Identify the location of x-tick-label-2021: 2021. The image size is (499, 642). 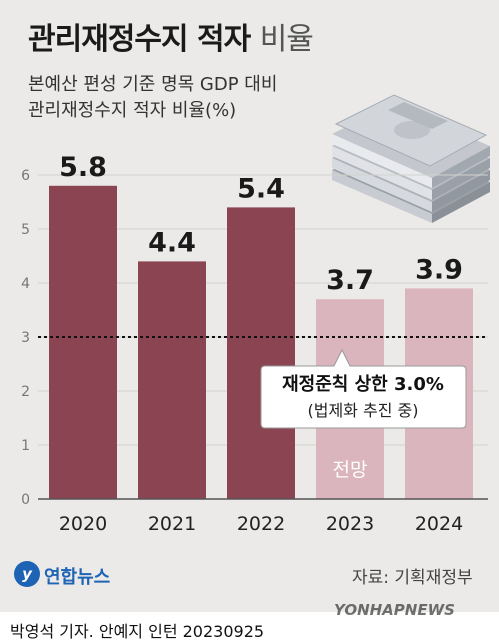
(172, 524).